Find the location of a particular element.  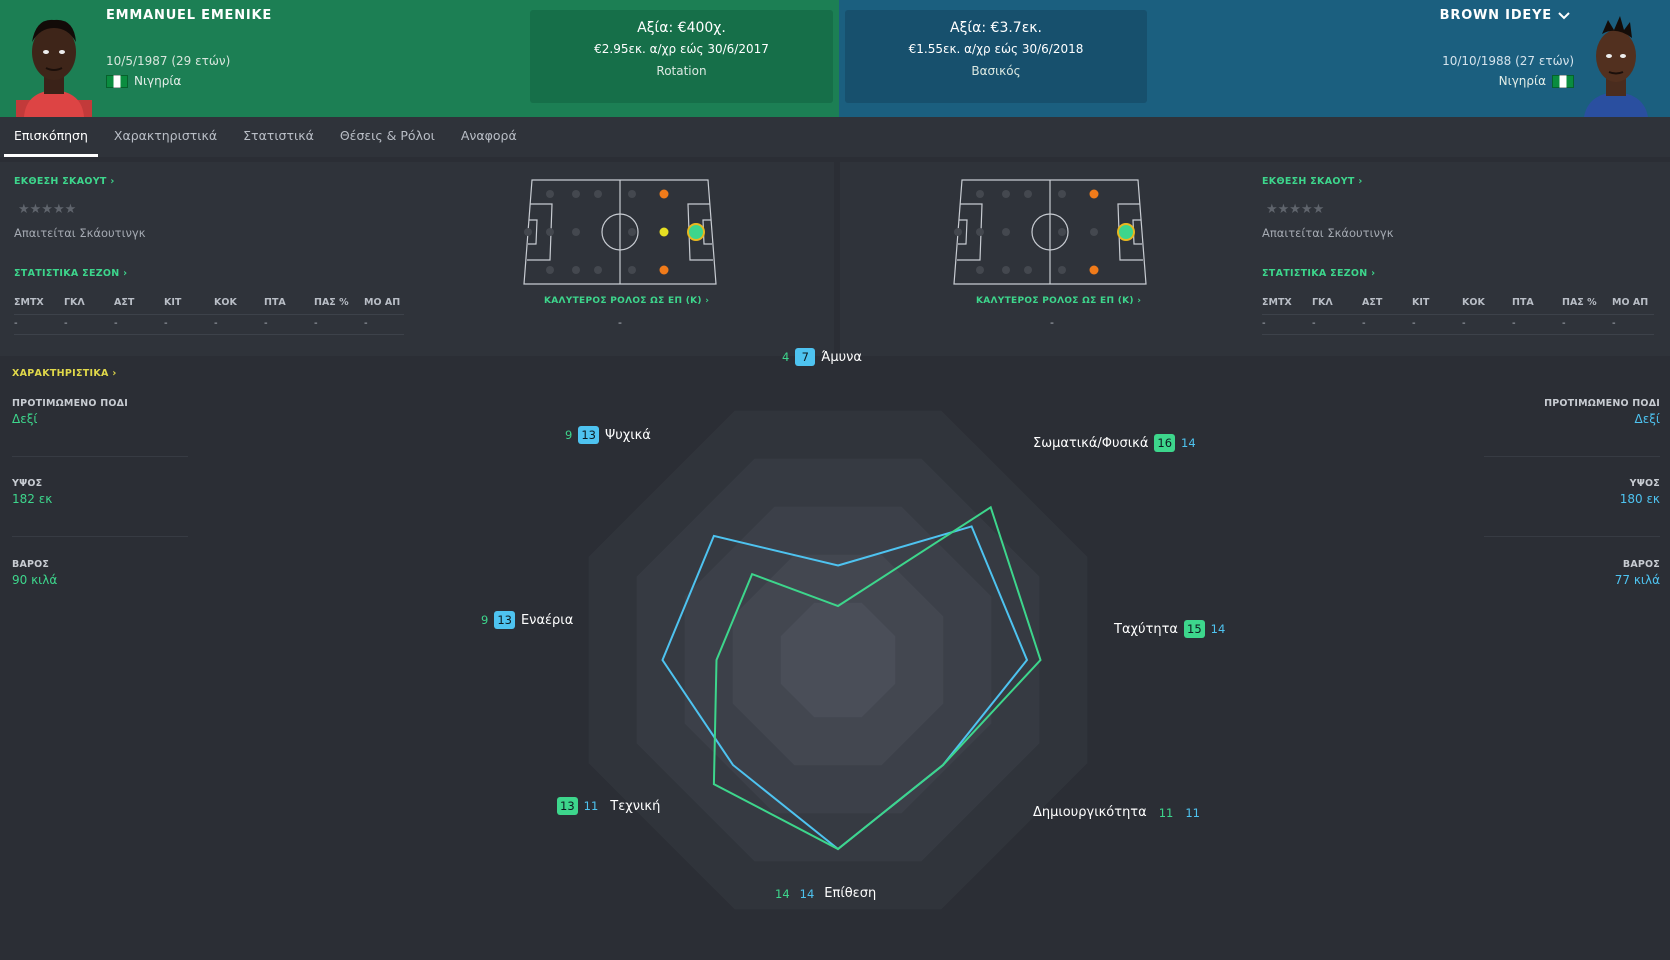

player-photo-right is located at coordinates (1616, 66).